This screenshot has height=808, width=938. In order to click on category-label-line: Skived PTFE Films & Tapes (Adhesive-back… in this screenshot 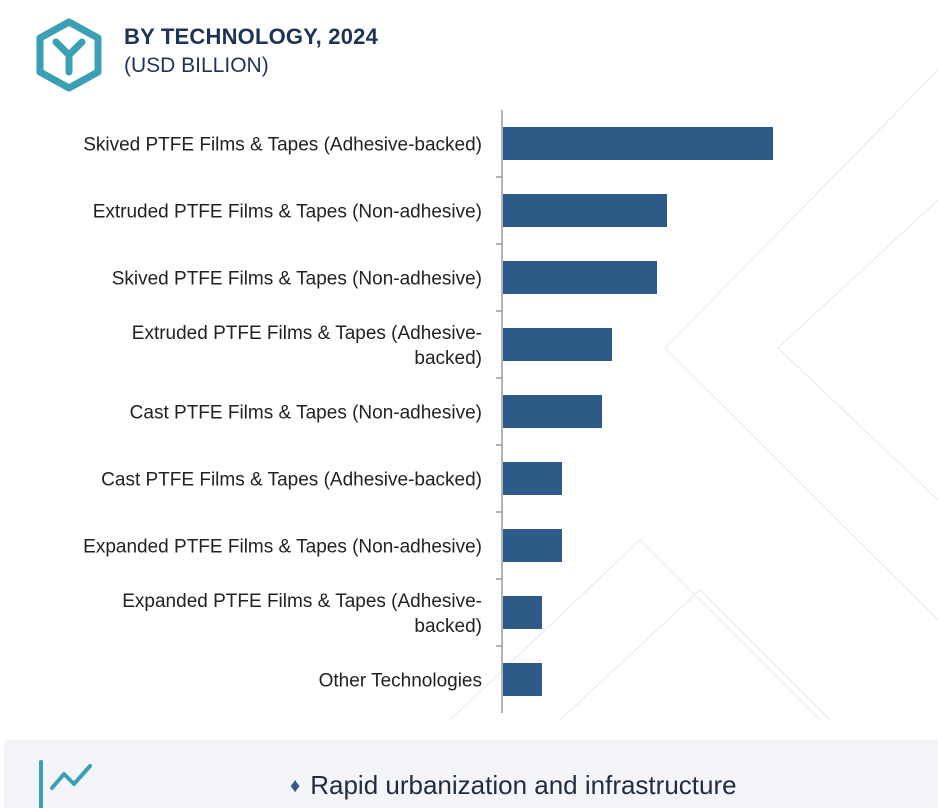, I will do `click(282, 145)`.